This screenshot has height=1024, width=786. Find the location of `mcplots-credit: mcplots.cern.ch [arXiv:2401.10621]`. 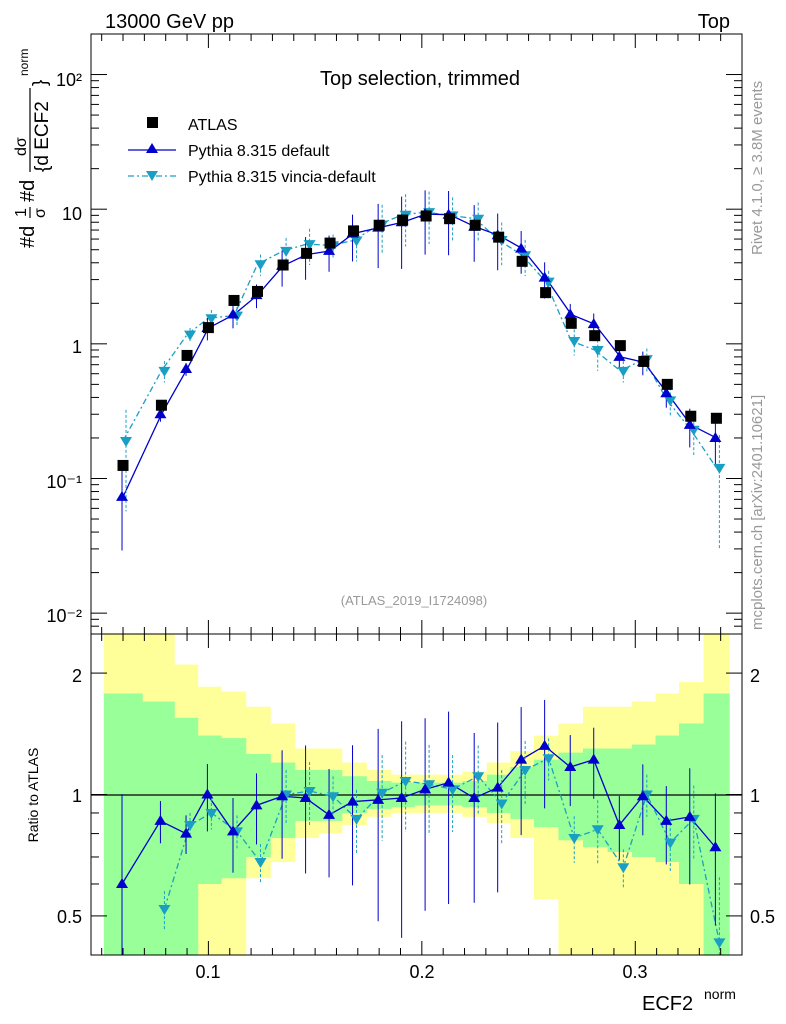

mcplots-credit: mcplots.cern.ch [arXiv:2401.10621] is located at coordinates (757, 512).